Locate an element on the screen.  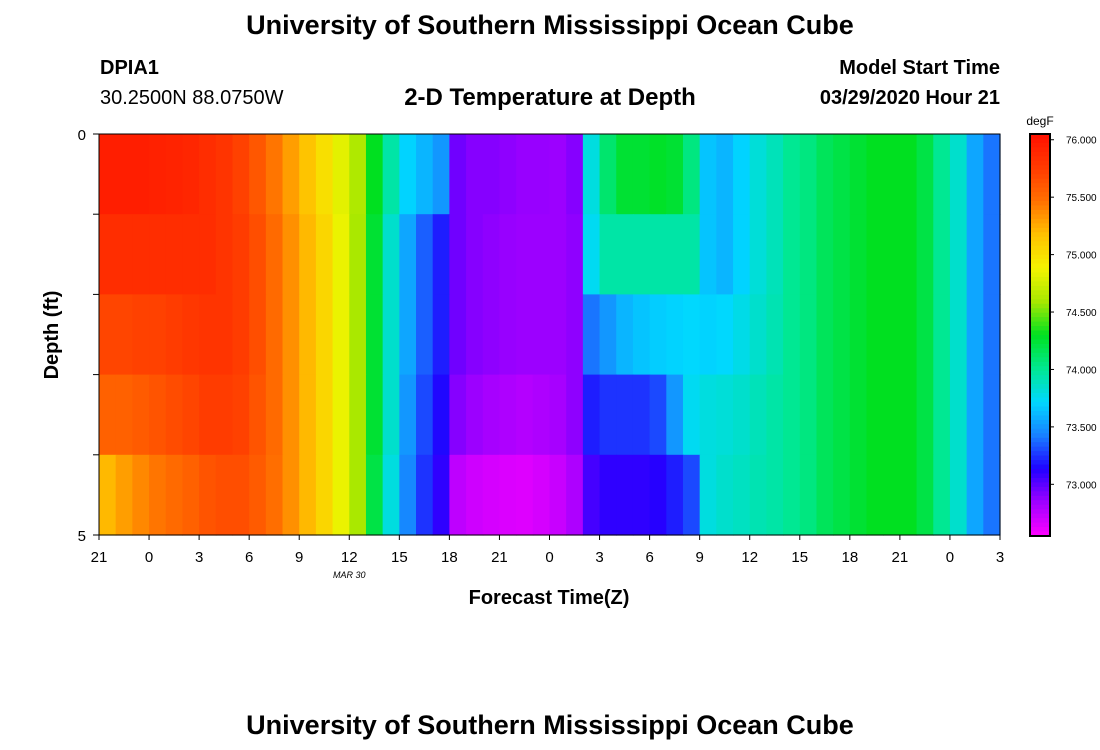
colorbar-tick-label: 75.000 is located at coordinates (1081, 256).